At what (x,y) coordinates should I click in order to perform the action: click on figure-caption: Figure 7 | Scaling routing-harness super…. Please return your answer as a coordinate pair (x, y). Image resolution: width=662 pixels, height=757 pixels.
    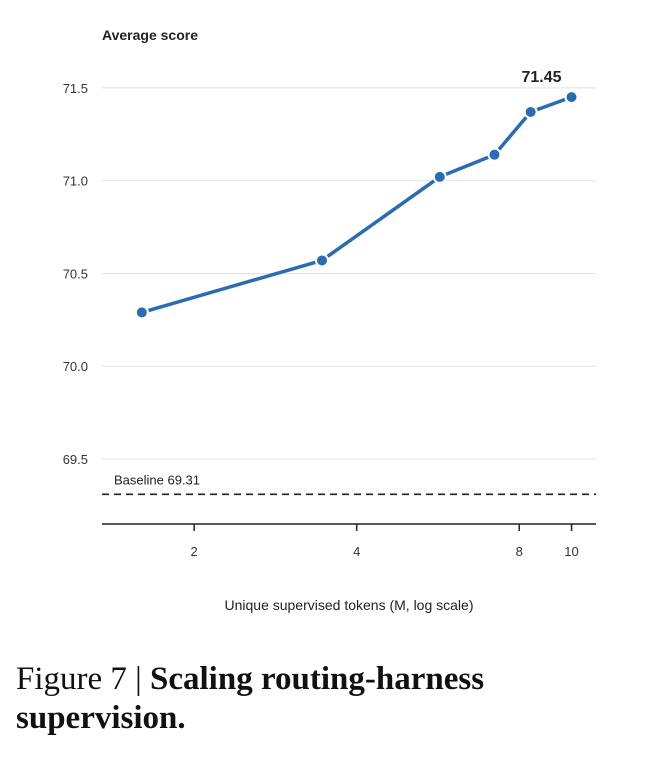
    Looking at the image, I should click on (336, 698).